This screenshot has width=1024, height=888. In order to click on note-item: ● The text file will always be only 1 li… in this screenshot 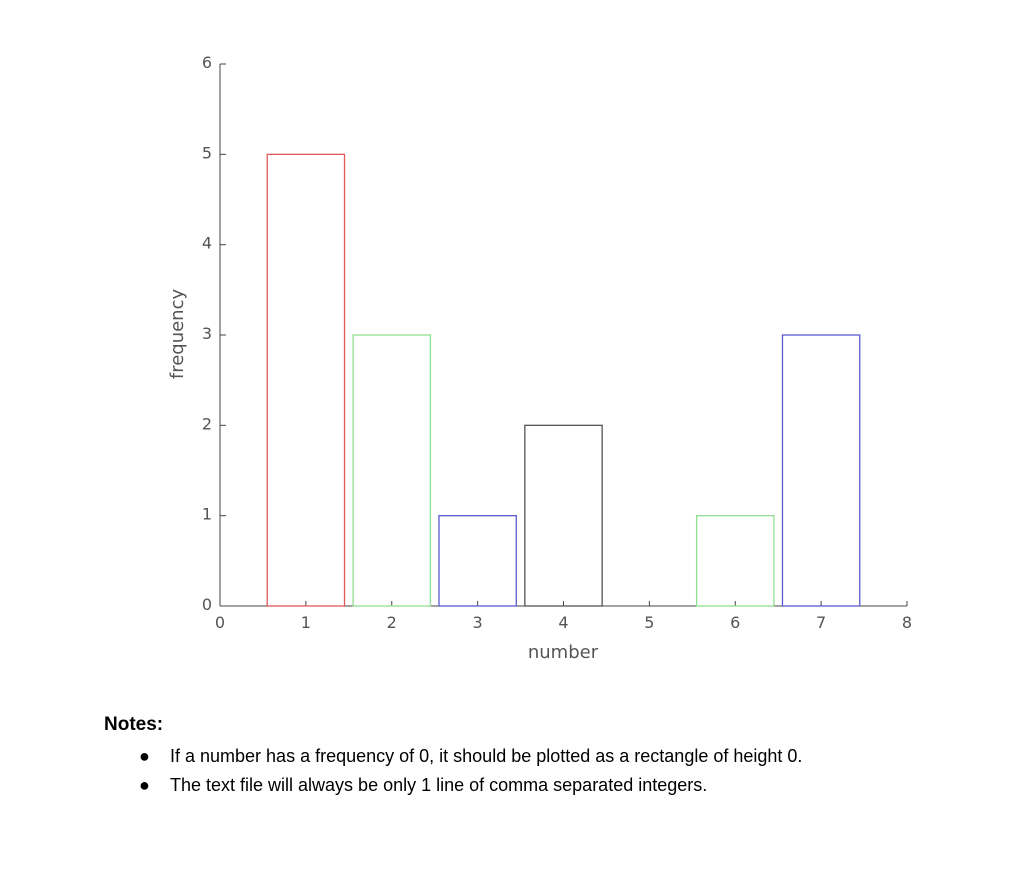, I will do `click(544, 785)`.